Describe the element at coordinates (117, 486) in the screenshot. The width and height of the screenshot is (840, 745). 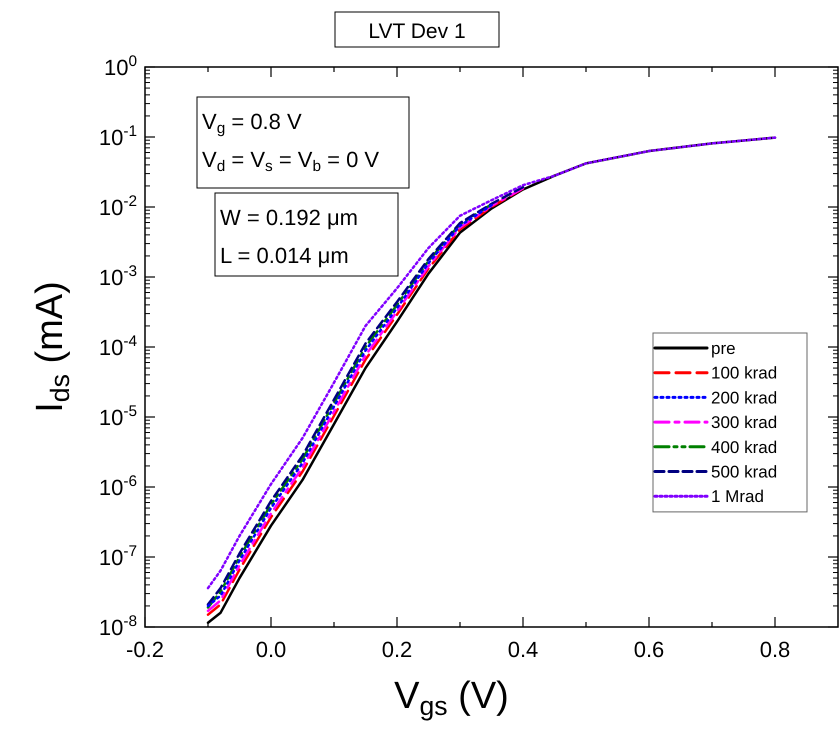
I see `y-tick-label: 10$^{-6}$` at that location.